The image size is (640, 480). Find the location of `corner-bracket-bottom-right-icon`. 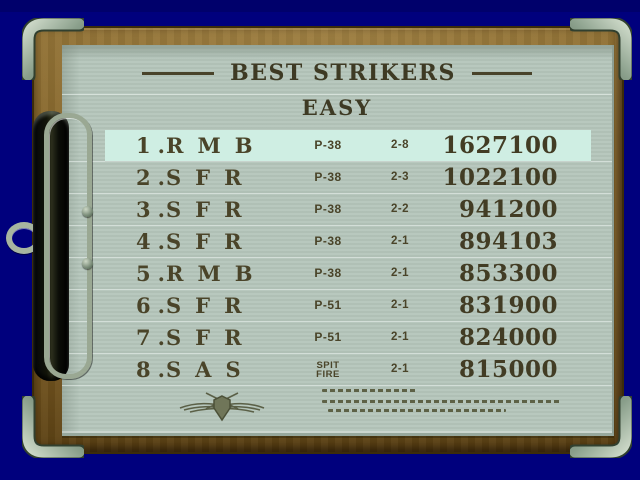

corner-bracket-bottom-right-icon is located at coordinates (601, 427).